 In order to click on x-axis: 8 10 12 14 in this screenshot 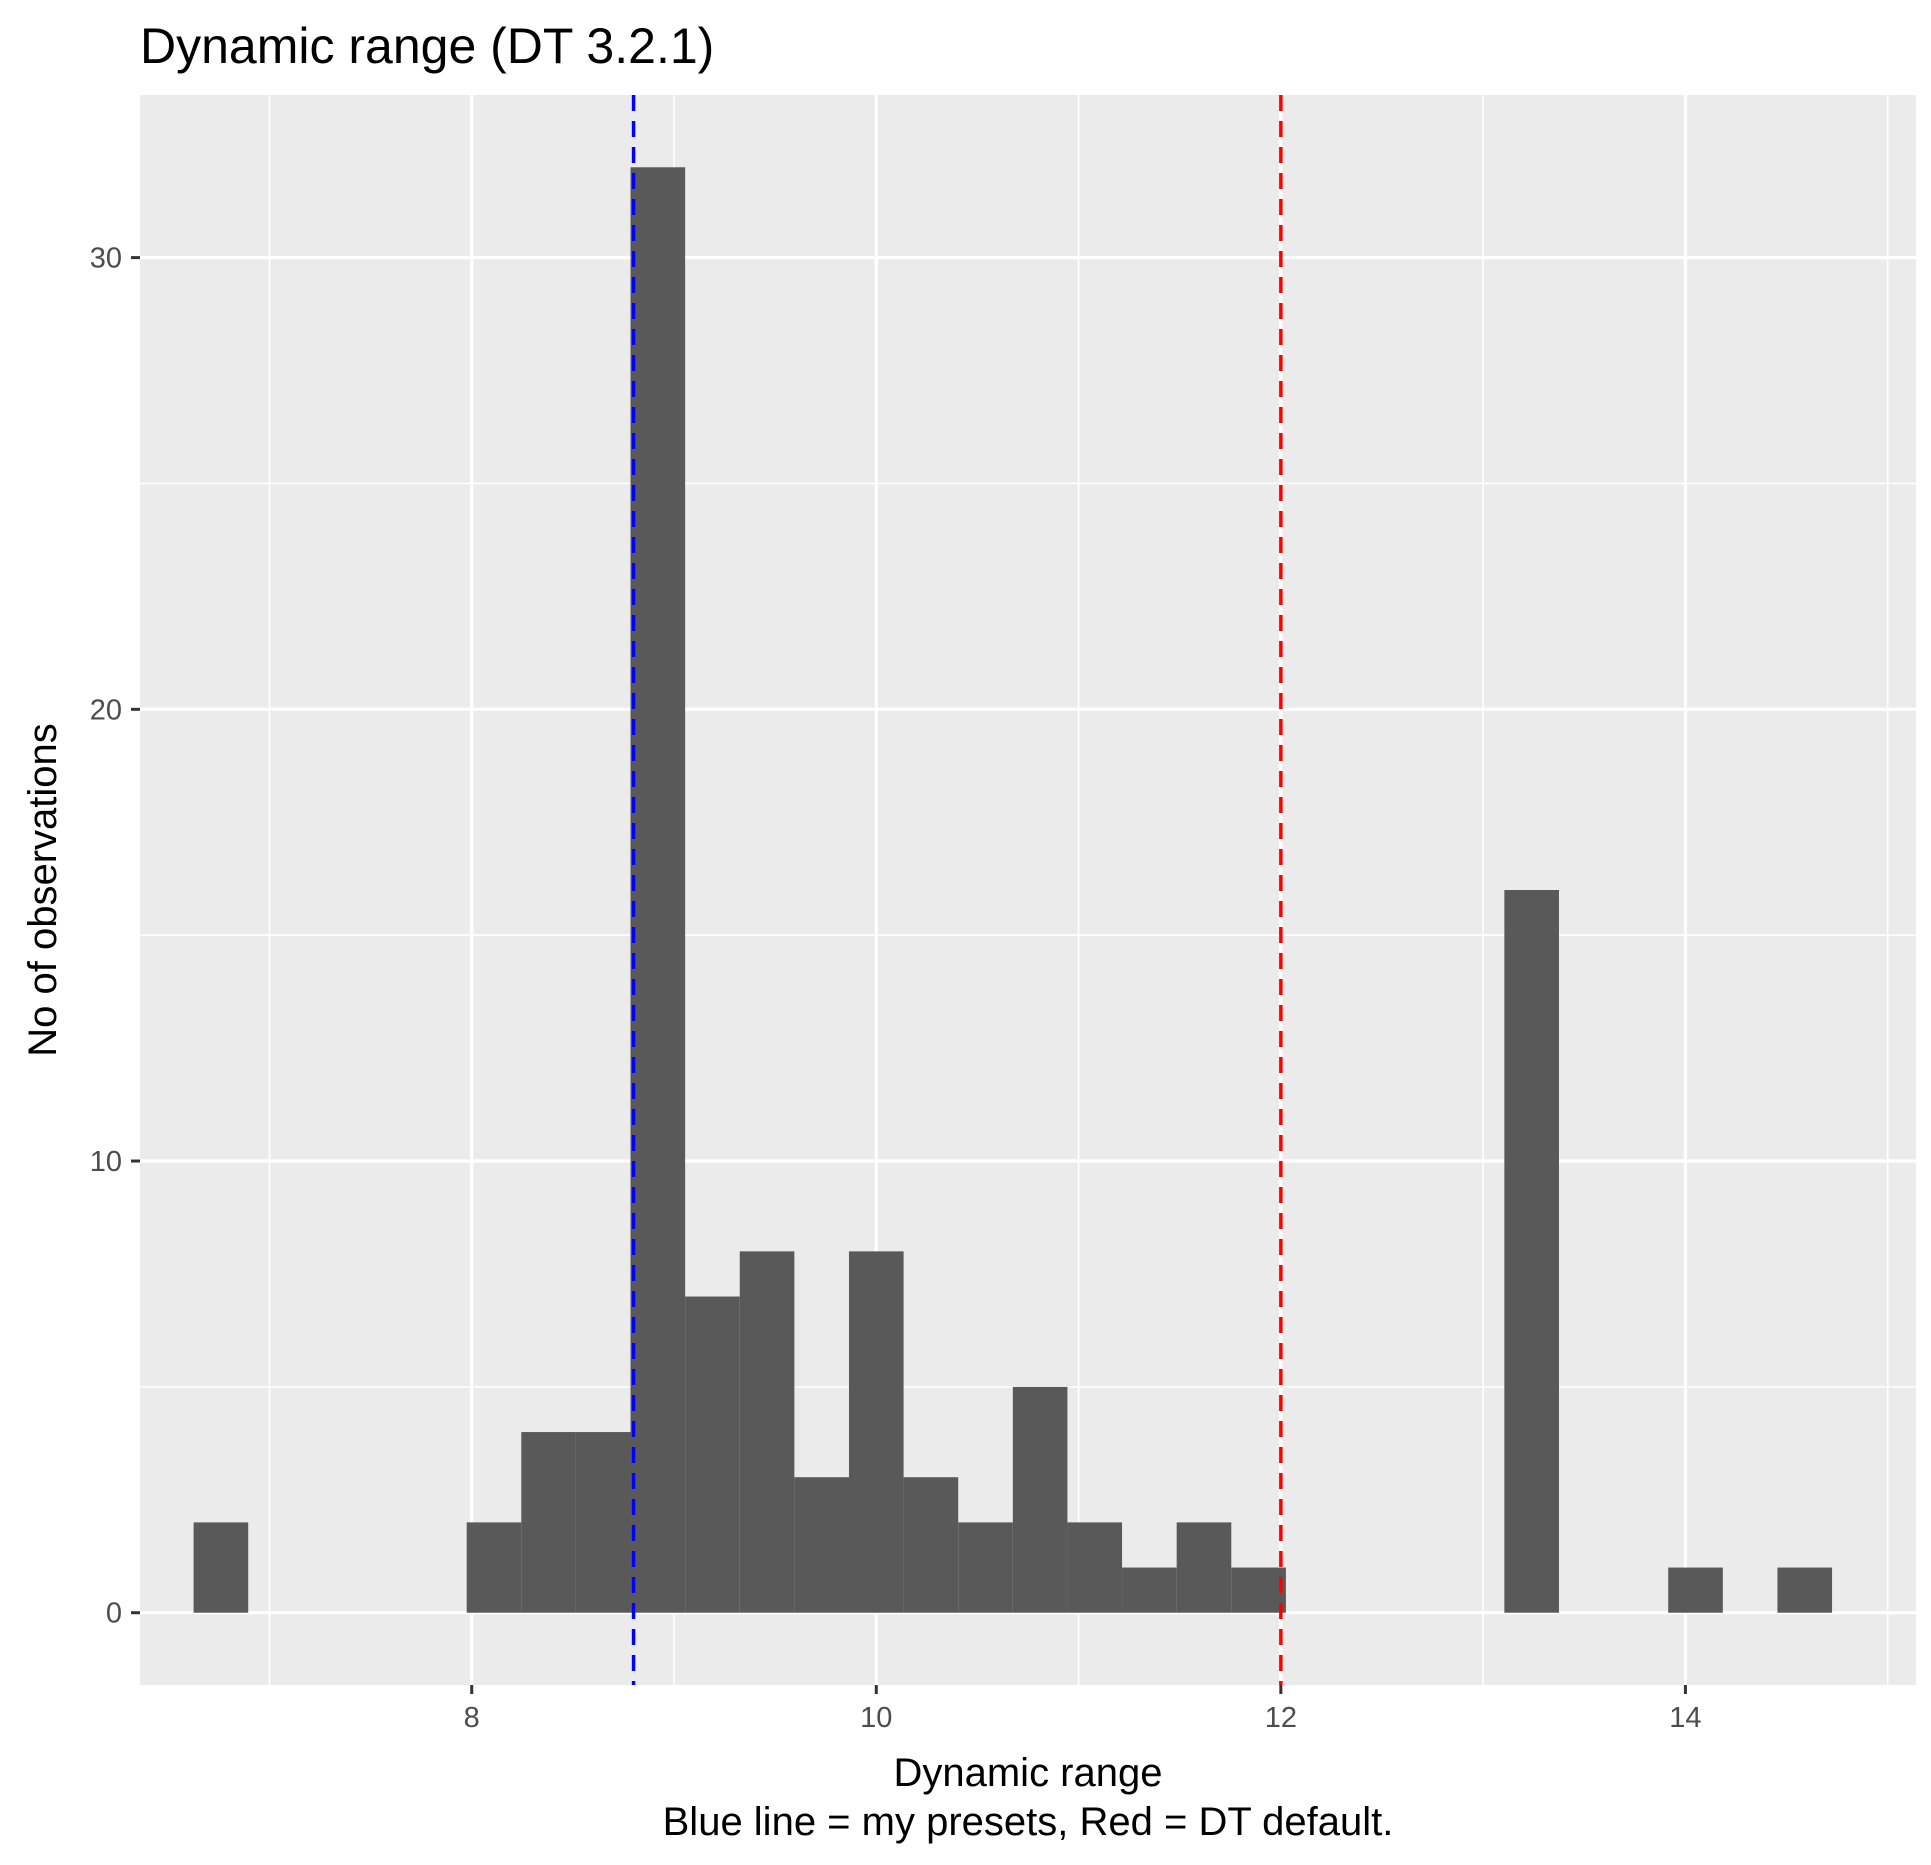, I will do `click(1083, 1709)`.